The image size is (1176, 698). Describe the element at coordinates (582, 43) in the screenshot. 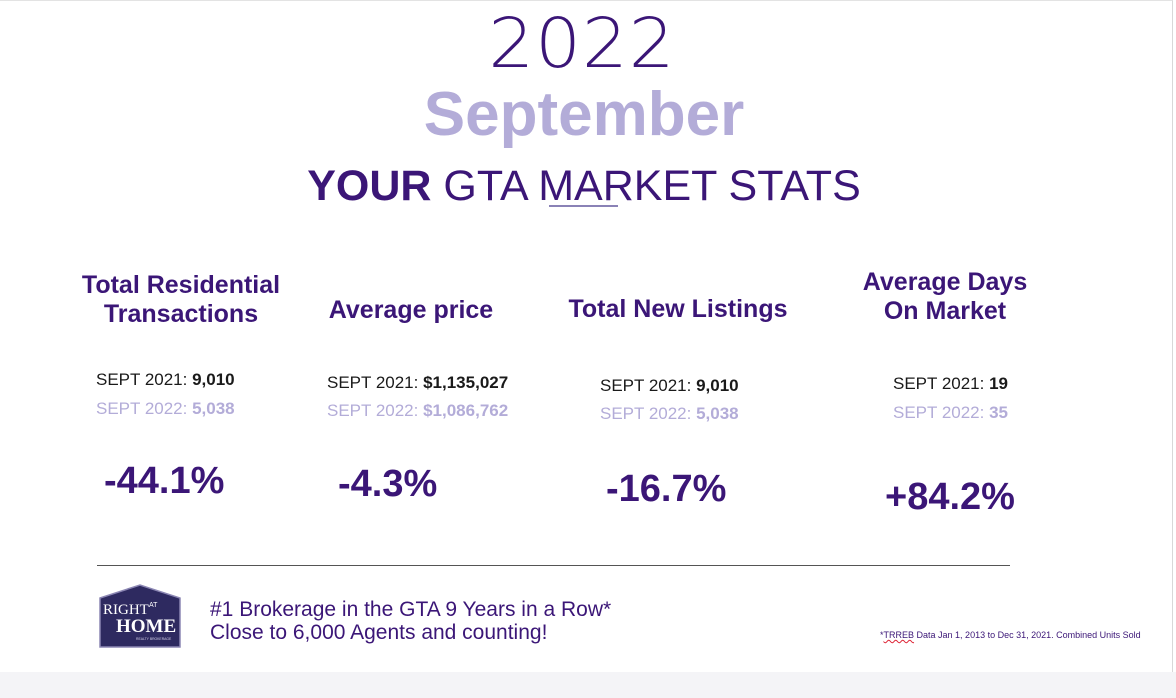

I see `year-heading: 2022` at that location.